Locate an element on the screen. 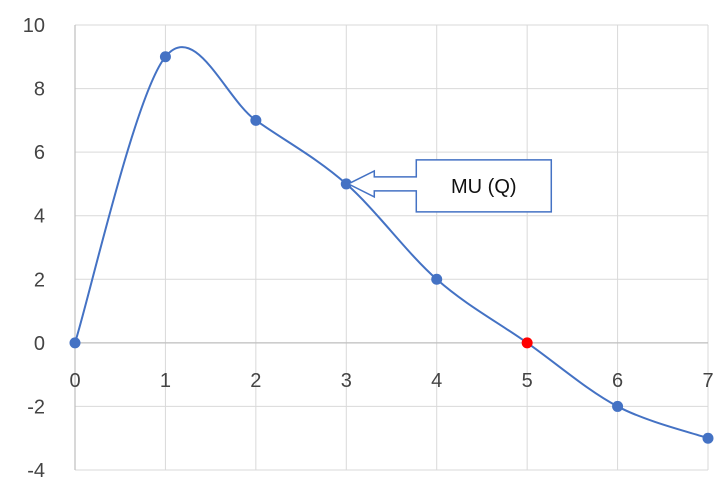  y-tick-labels: 10 8 6 4 2 0 -2 -4 is located at coordinates (34, 248).